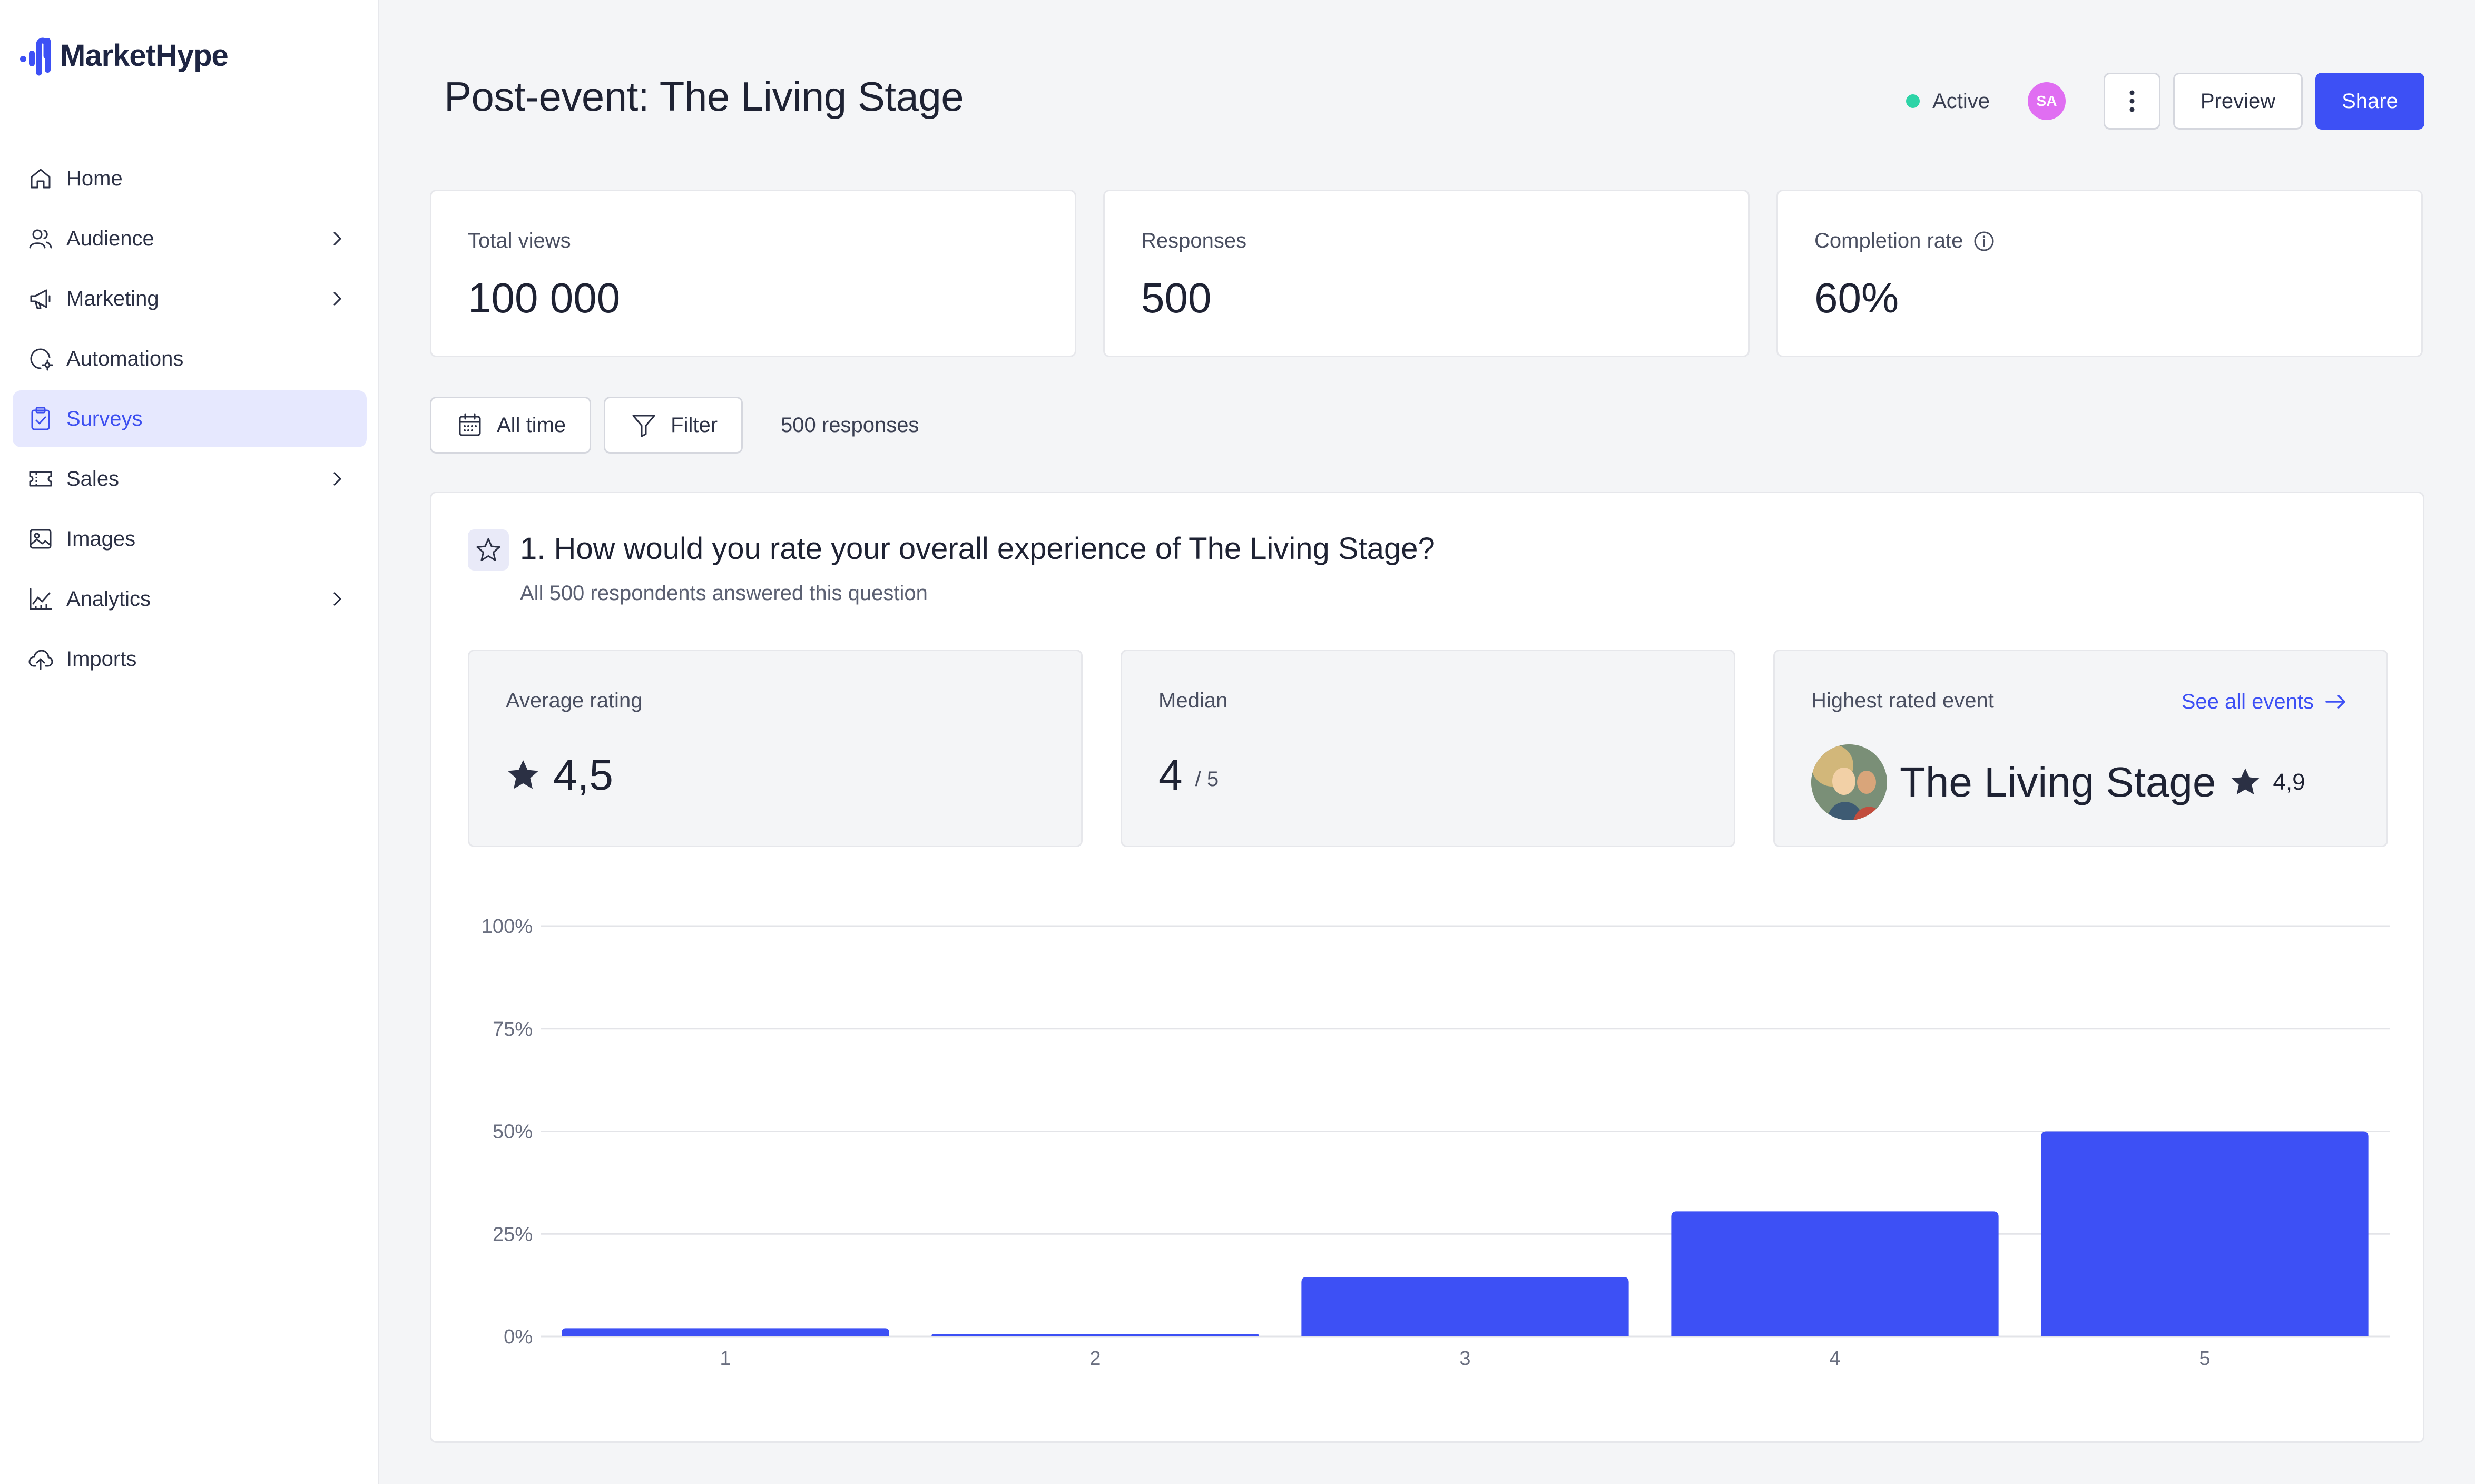 Image resolution: width=2475 pixels, height=1484 pixels. What do you see at coordinates (2369, 101) in the screenshot?
I see `share-button: Share` at bounding box center [2369, 101].